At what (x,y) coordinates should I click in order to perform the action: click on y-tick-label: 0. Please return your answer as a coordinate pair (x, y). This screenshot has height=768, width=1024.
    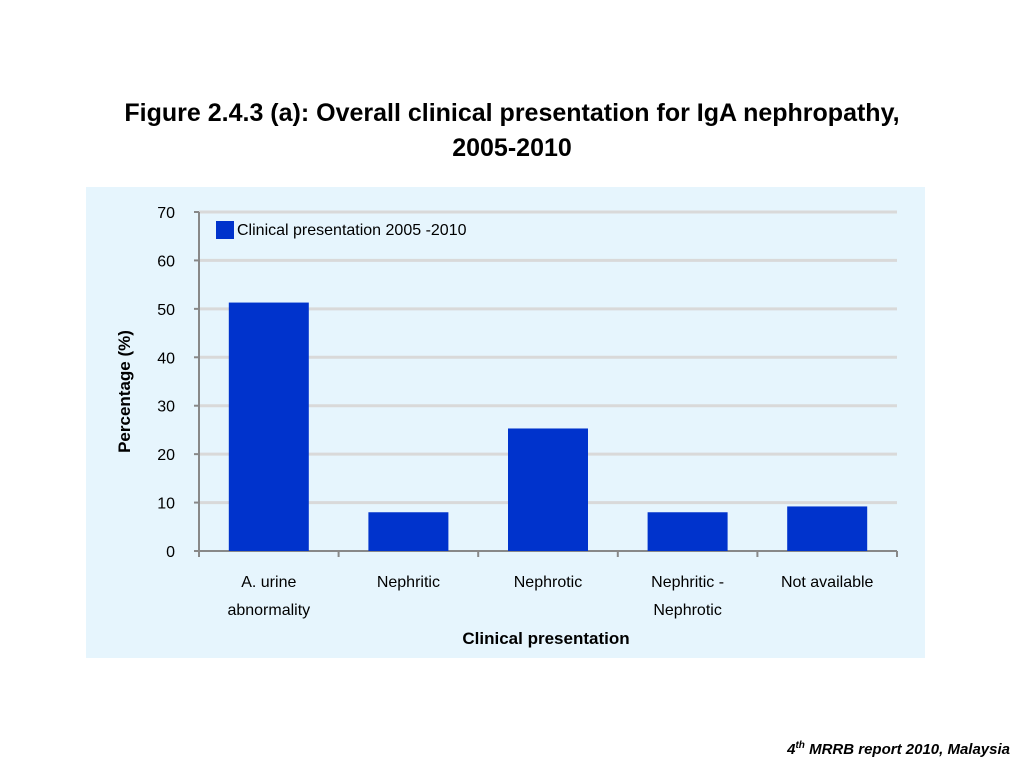
    Looking at the image, I should click on (170, 552).